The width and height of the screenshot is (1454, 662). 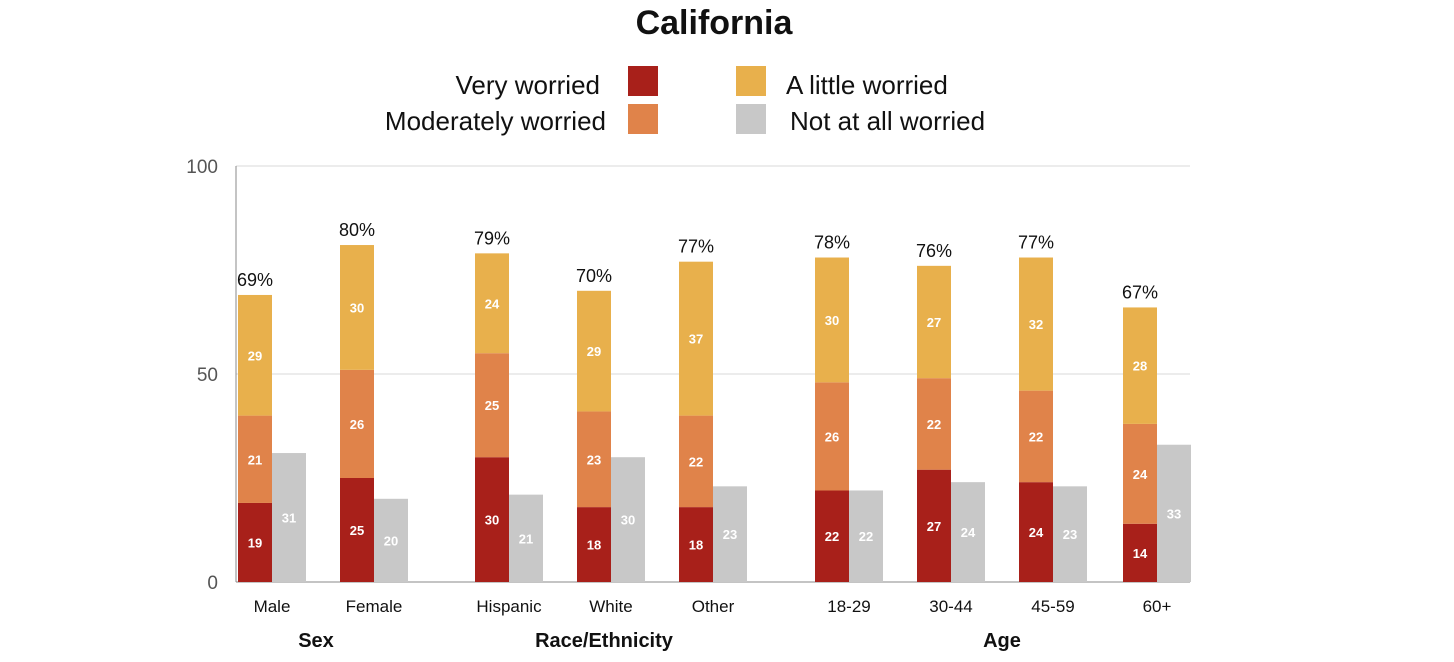 I want to click on data-label: 20, so click(x=391, y=540).